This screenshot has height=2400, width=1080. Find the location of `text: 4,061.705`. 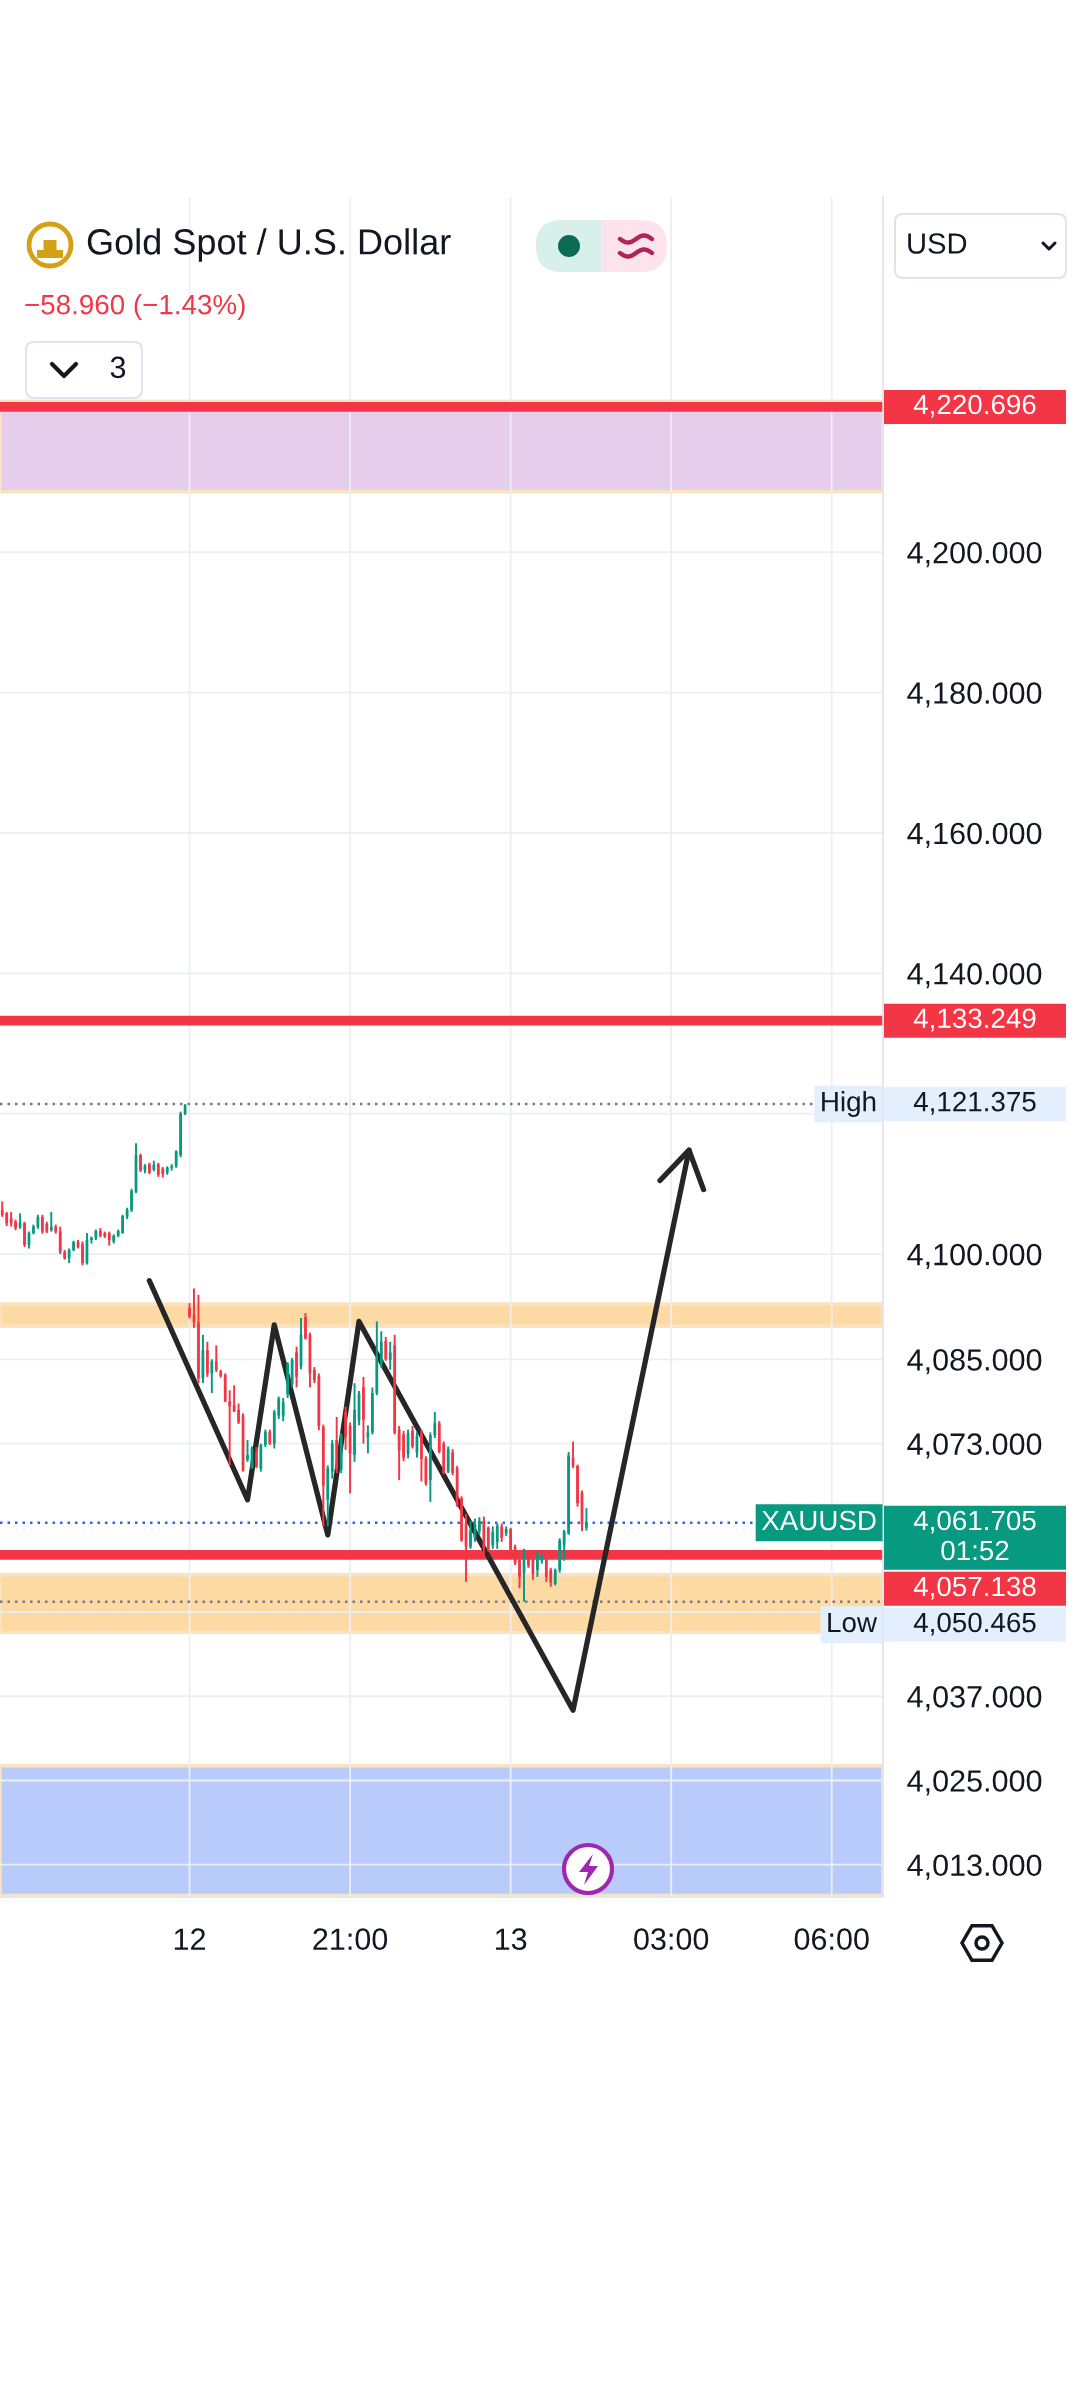

text: 4,061.705 is located at coordinates (974, 1522).